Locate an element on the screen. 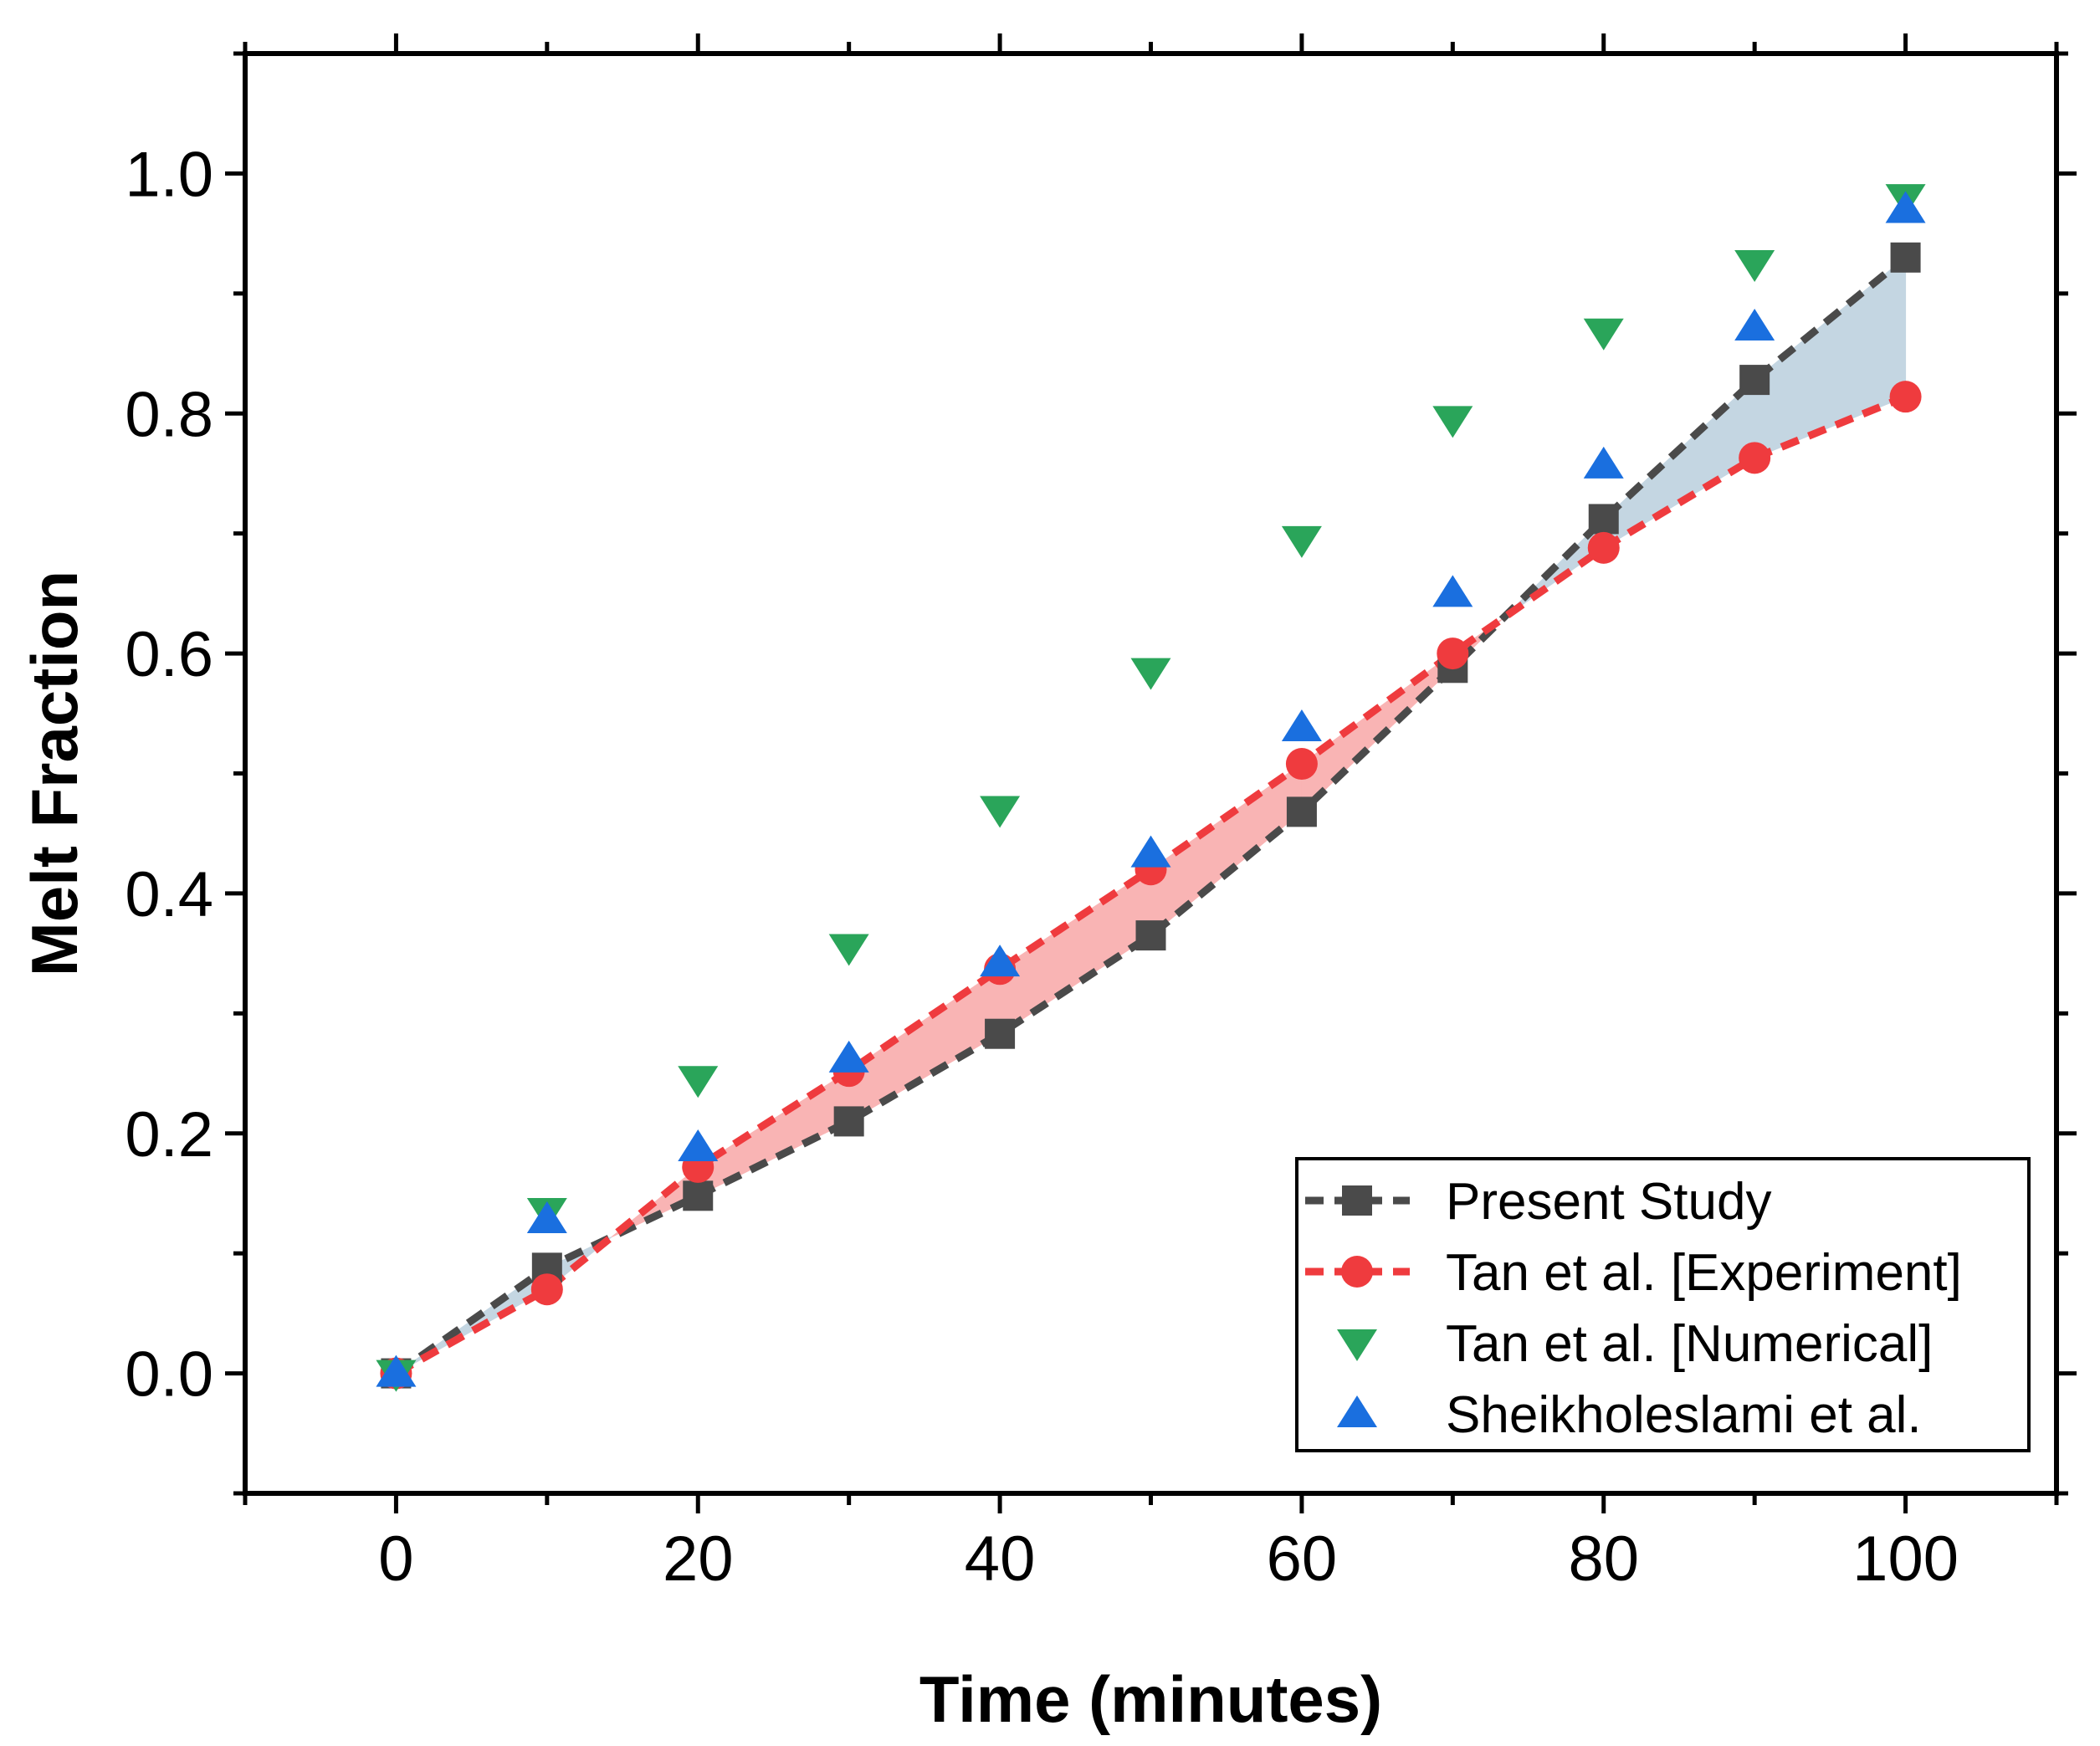 This screenshot has height=1746, width=2100. x-tick-label: 60 is located at coordinates (1302, 1559).